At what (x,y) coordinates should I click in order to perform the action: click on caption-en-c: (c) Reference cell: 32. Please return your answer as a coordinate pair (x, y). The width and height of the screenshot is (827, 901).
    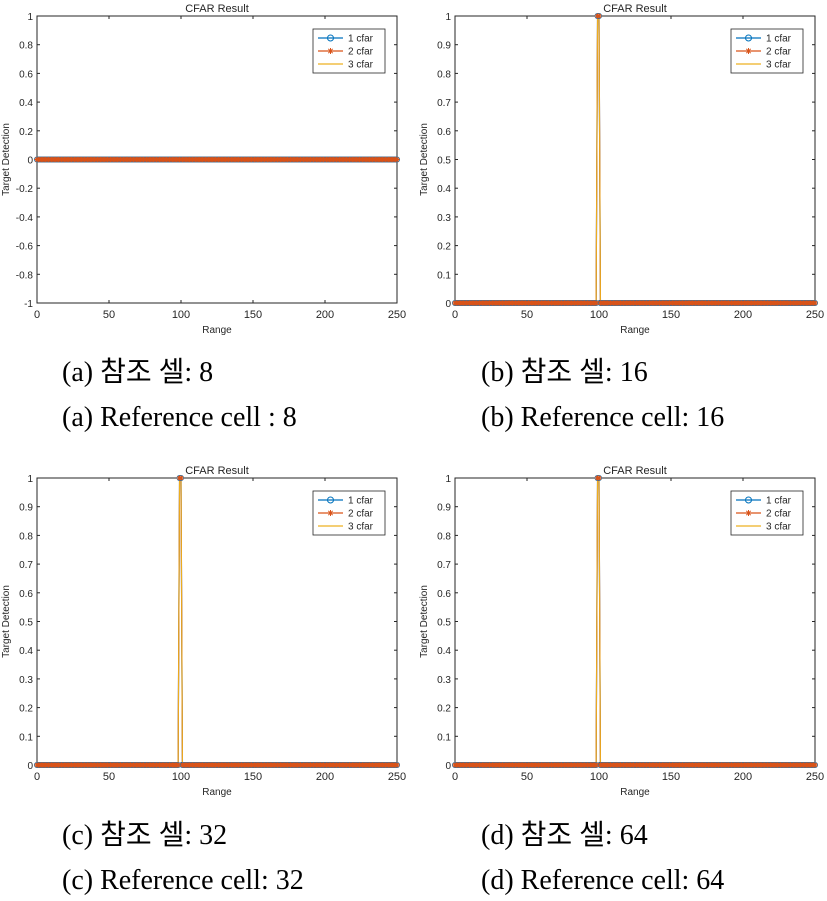
    Looking at the image, I should click on (183, 880).